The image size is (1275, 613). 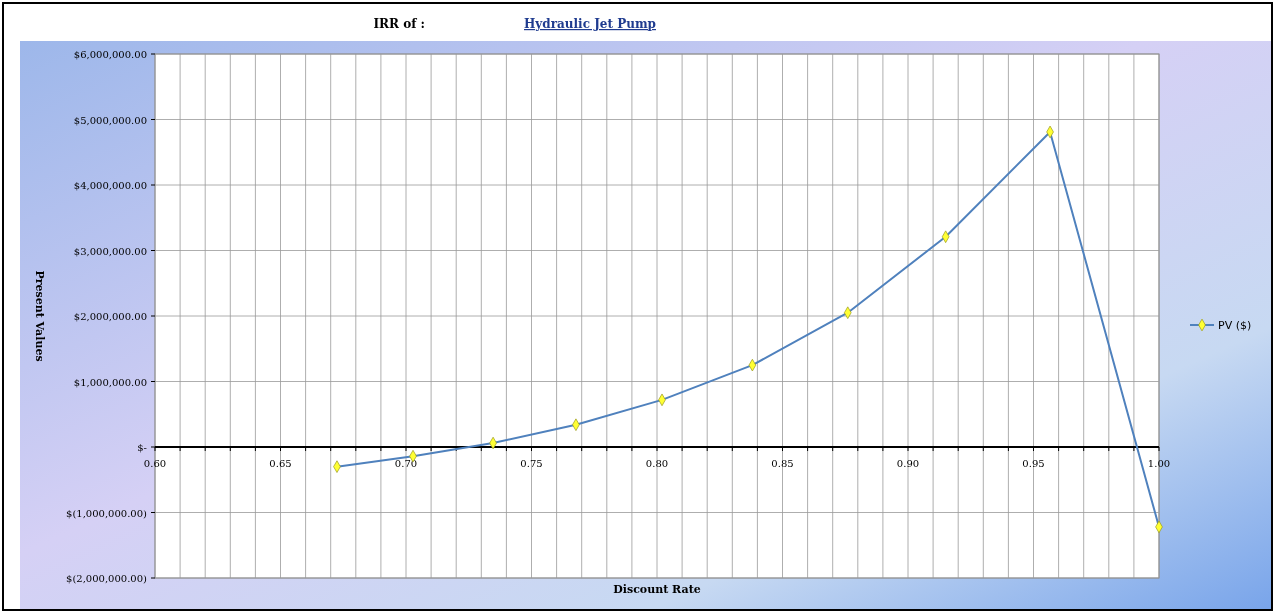 What do you see at coordinates (110, 54) in the screenshot?
I see `y-tick-label: $6,000,000.00` at bounding box center [110, 54].